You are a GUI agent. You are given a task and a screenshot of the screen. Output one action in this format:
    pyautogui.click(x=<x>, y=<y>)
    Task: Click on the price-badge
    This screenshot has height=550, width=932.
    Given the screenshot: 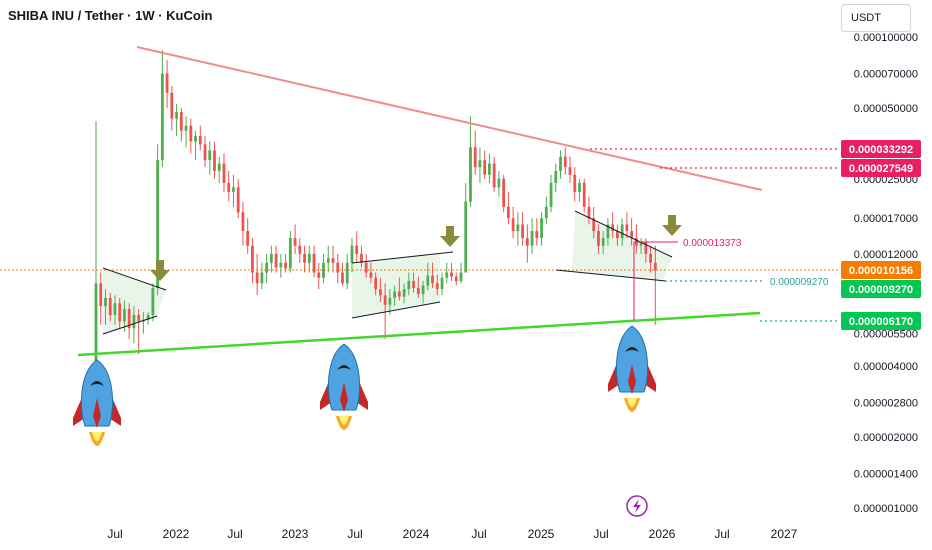 What is the action you would take?
    pyautogui.click(x=881, y=289)
    